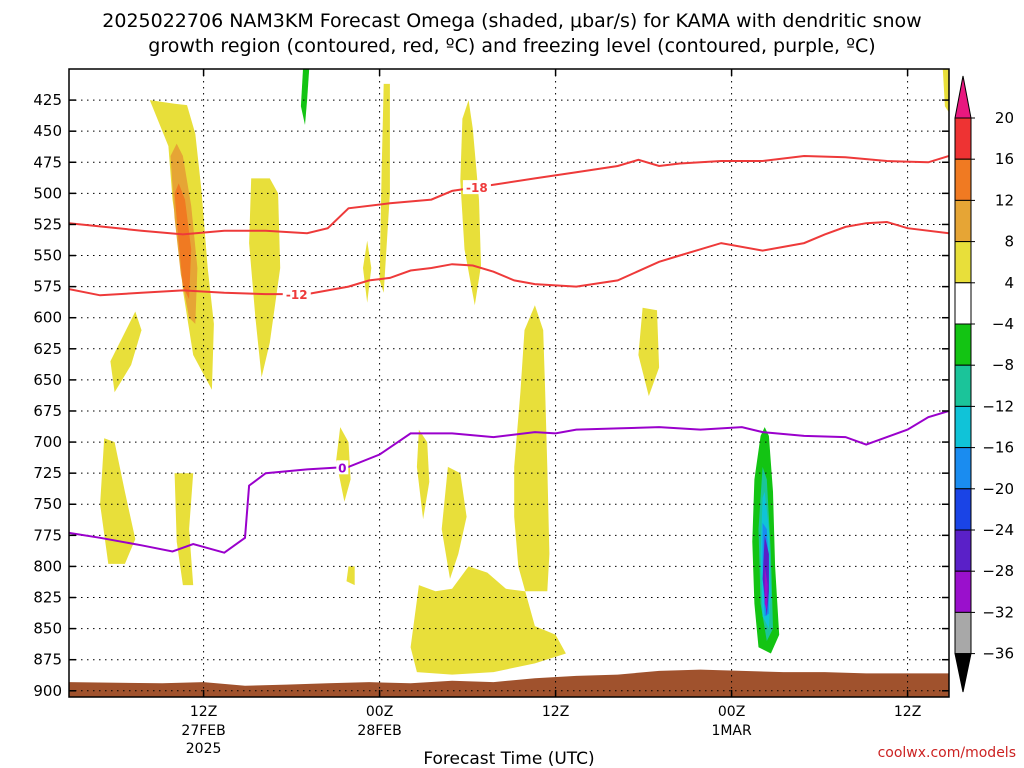 This screenshot has width=1024, height=768. Describe the element at coordinates (47, 473) in the screenshot. I see `y-tick-label: 725` at that location.